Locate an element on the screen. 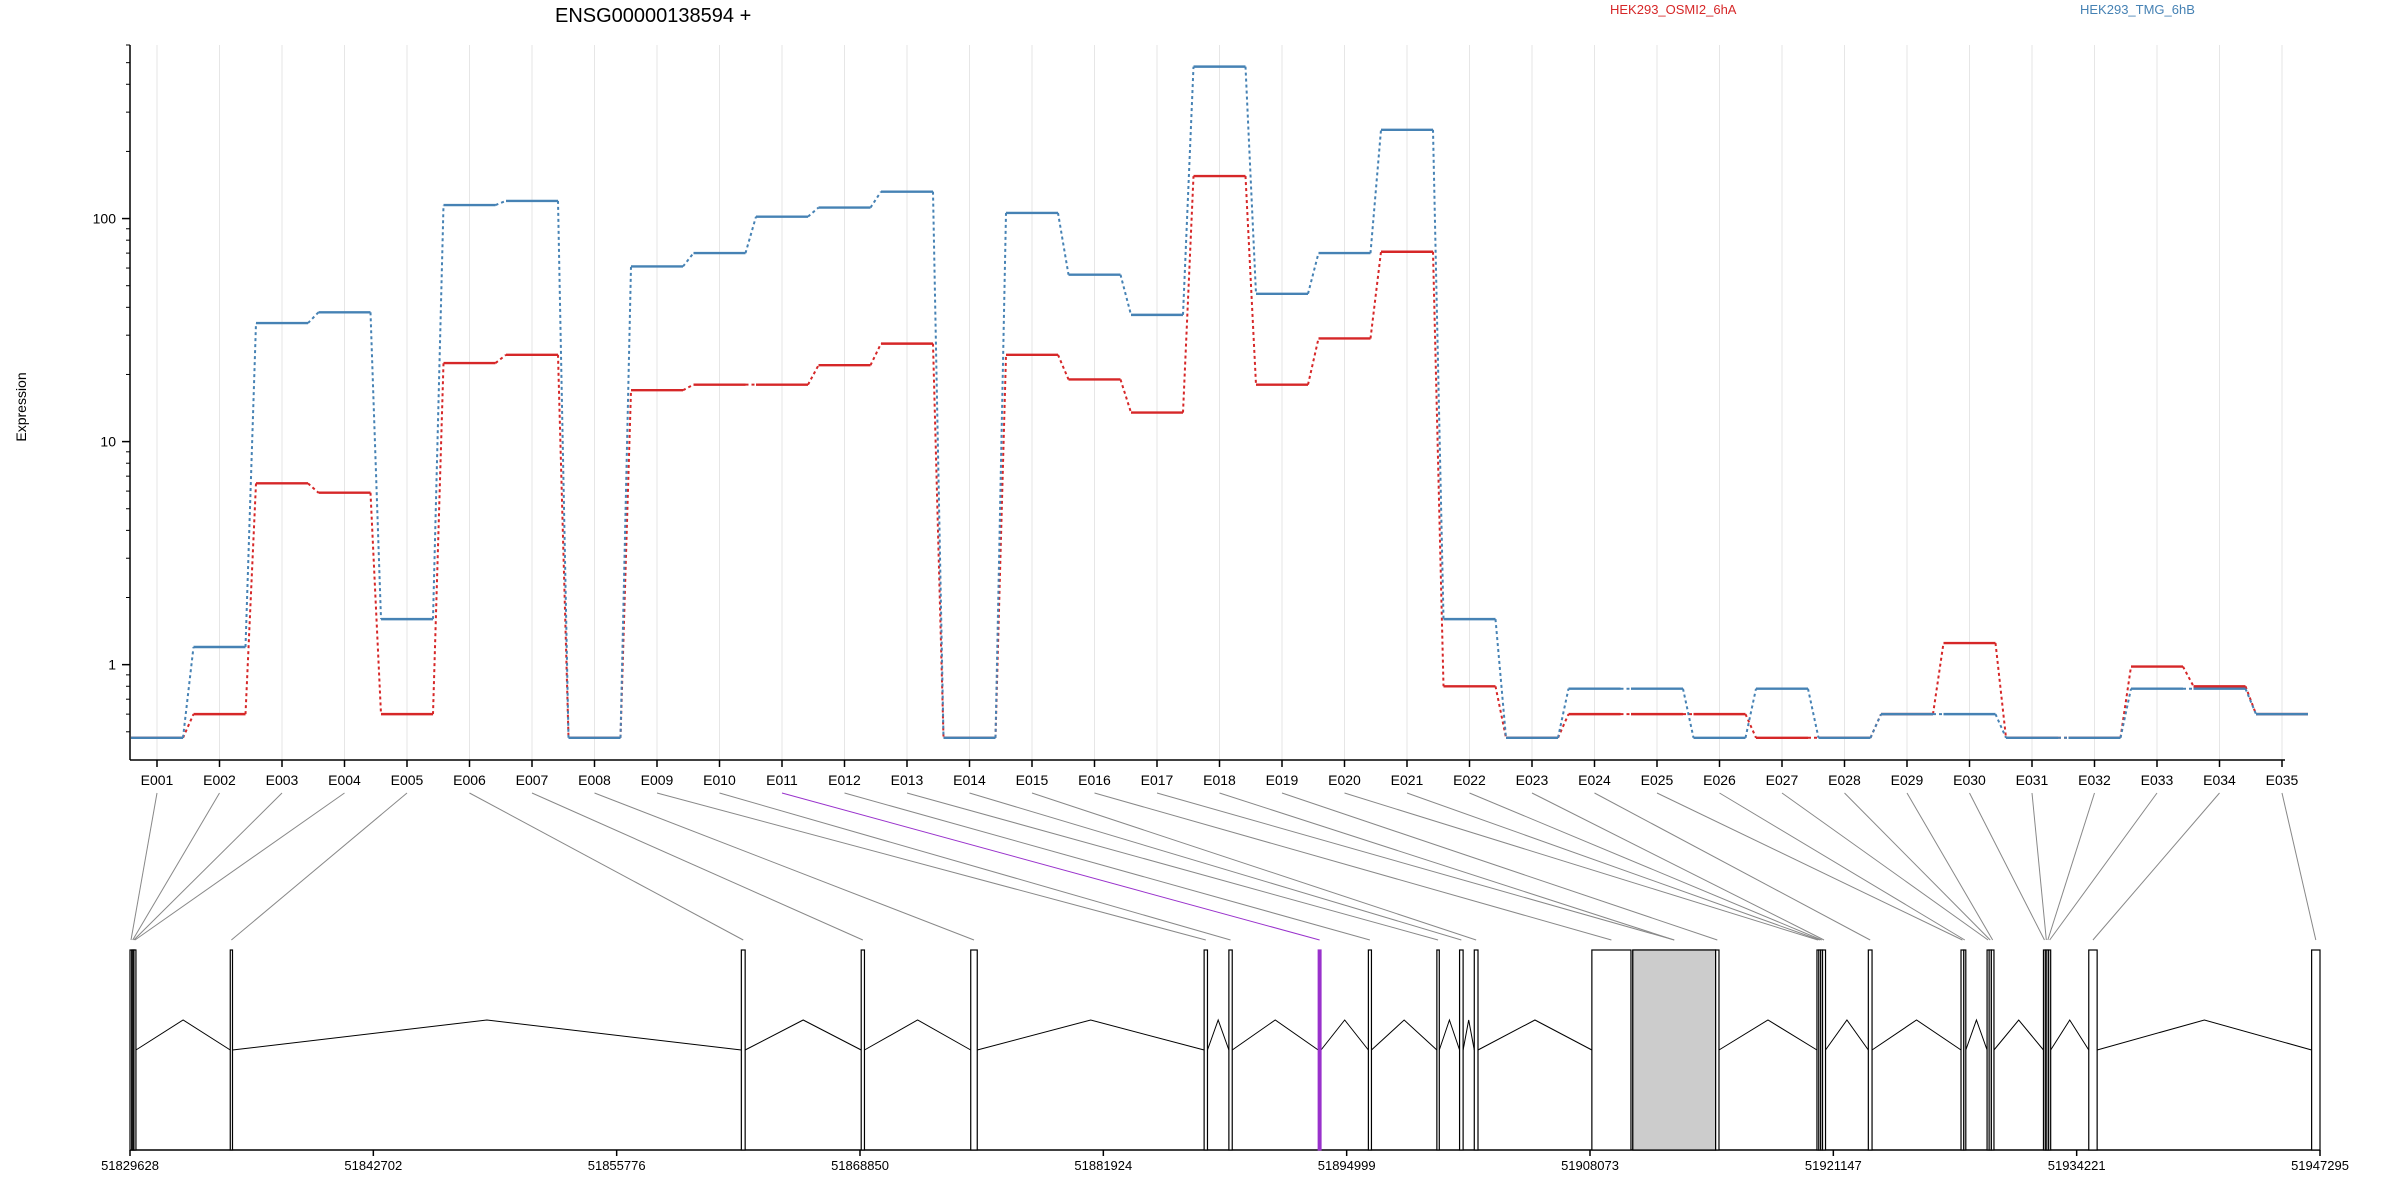 This screenshot has height=1200, width=2400. x-tick-label-e035: E035 is located at coordinates (2282, 780).